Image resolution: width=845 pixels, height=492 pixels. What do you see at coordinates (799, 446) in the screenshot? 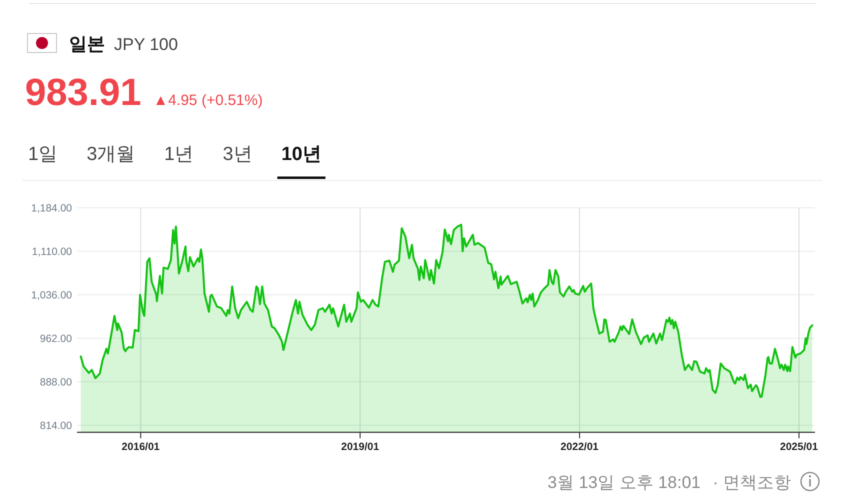
I see `x-tick-label: 2025/01` at bounding box center [799, 446].